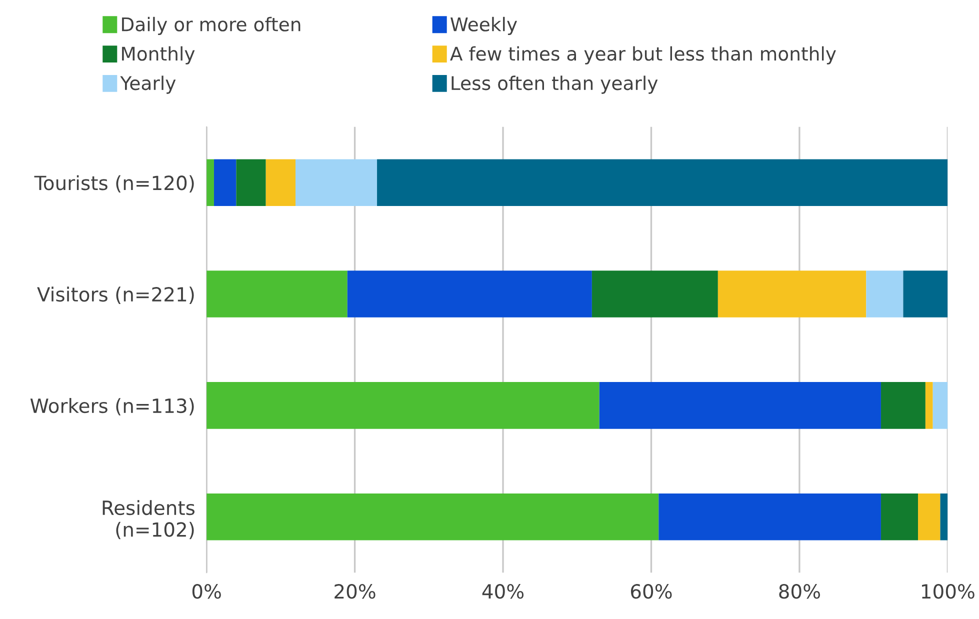 Image resolution: width=979 pixels, height=619 pixels. Describe the element at coordinates (484, 26) in the screenshot. I see `legend-label: Weekly` at that location.